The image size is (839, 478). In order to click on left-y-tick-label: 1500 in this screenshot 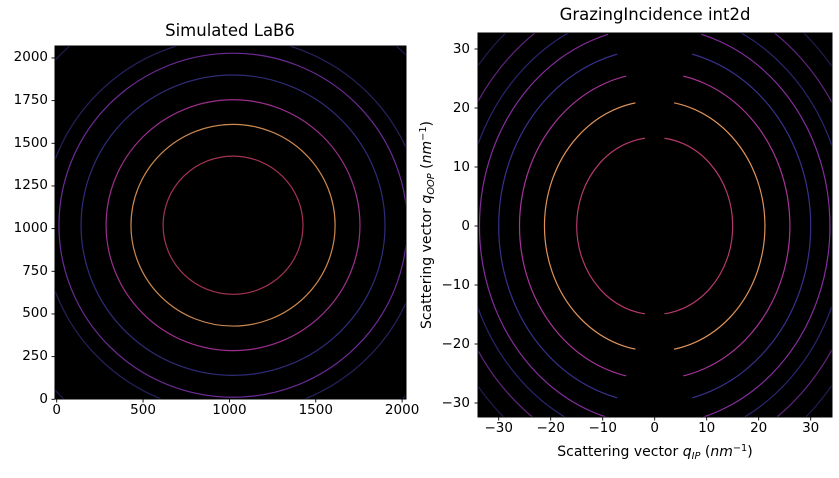, I will do `click(30, 142)`.